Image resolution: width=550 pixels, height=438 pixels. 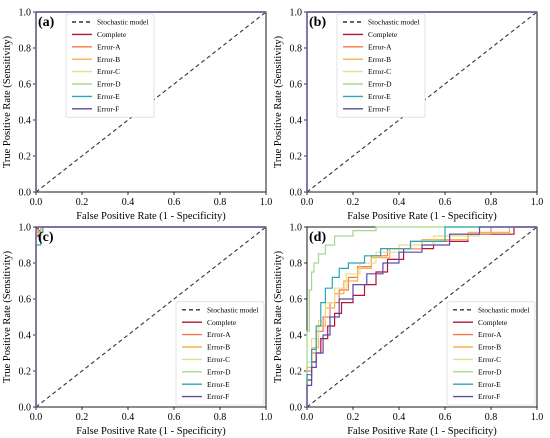 What do you see at coordinates (317, 237) in the screenshot?
I see `panel-tag: (d)` at bounding box center [317, 237].